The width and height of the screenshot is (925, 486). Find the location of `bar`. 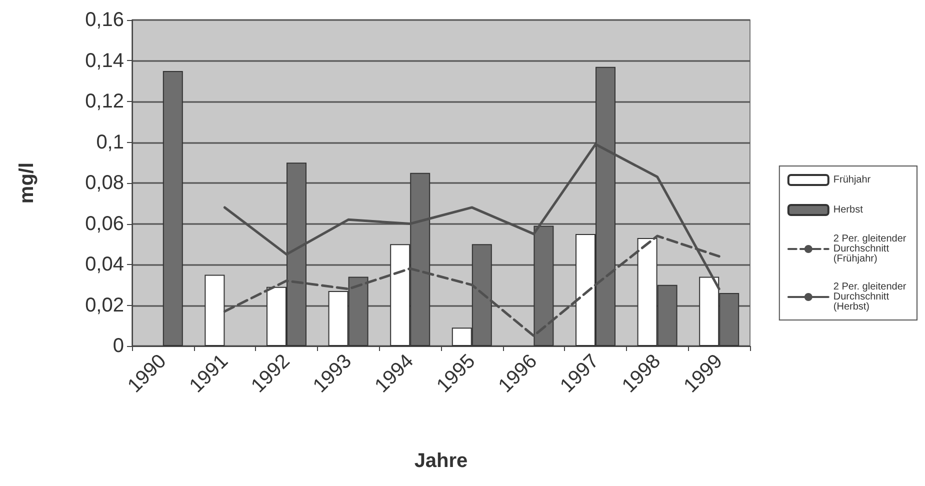

bar is located at coordinates (214, 310).